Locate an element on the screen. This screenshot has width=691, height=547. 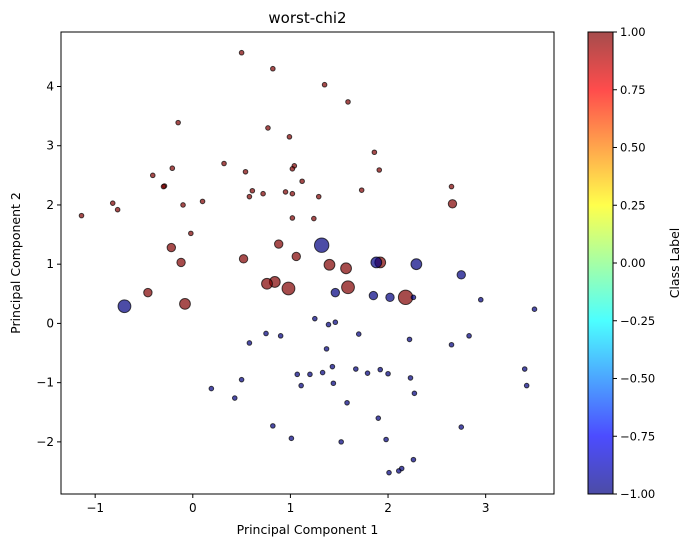
colorbar-label: Class Label is located at coordinates (674, 263).